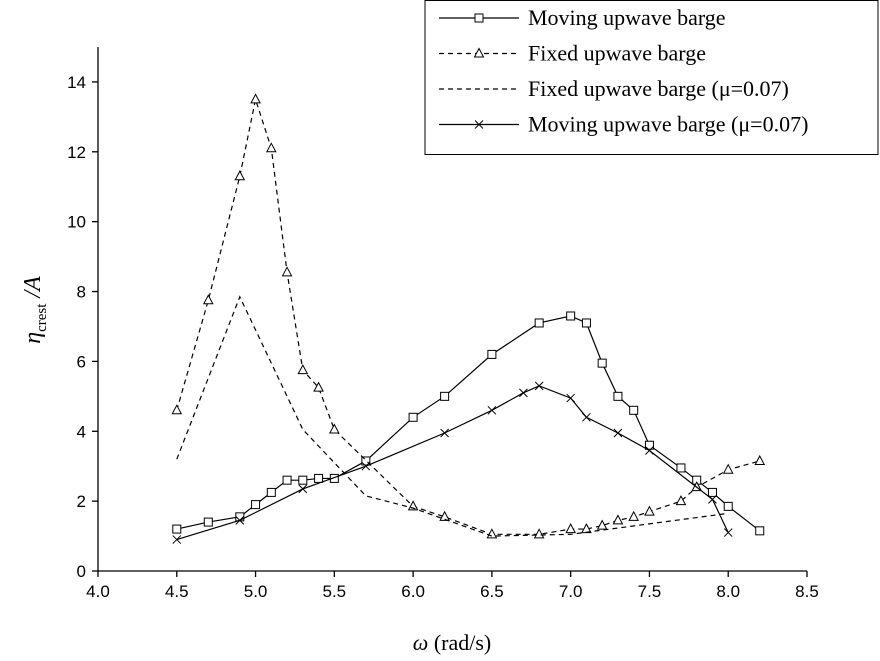 This screenshot has height=661, width=880. Describe the element at coordinates (617, 53) in the screenshot. I see `legend-label: Fixed upwave barge` at that location.